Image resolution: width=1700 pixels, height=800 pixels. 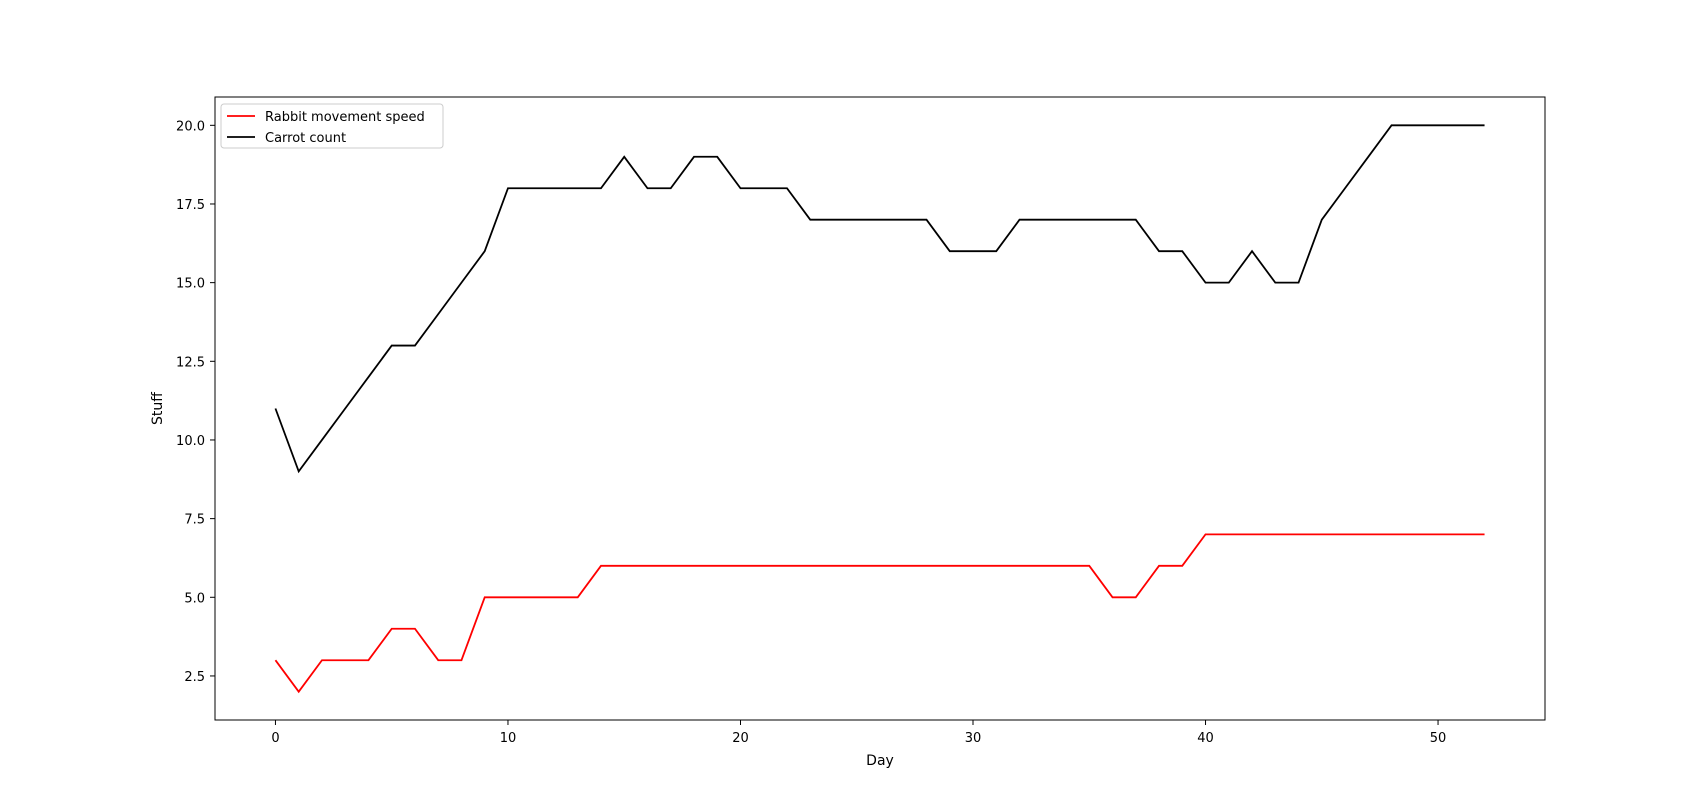 I want to click on x-tick-label: 20, so click(x=740, y=738).